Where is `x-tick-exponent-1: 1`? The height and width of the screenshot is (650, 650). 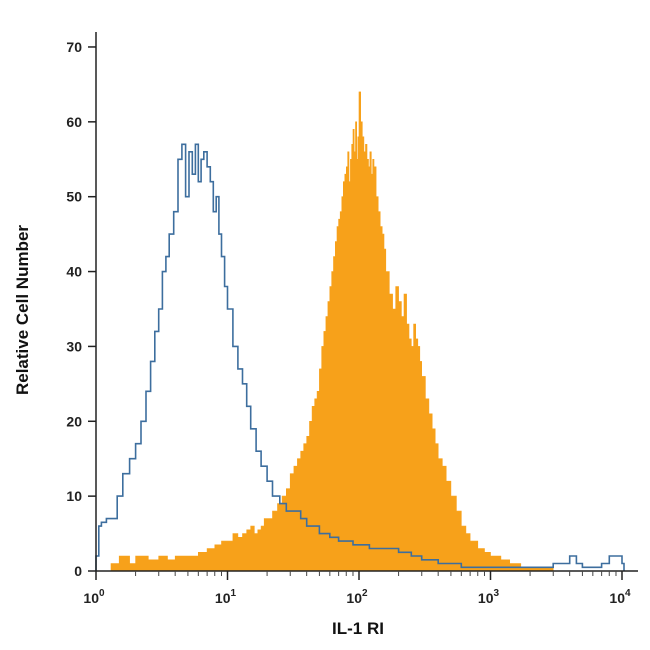 x-tick-exponent-1: 1 is located at coordinates (234, 593).